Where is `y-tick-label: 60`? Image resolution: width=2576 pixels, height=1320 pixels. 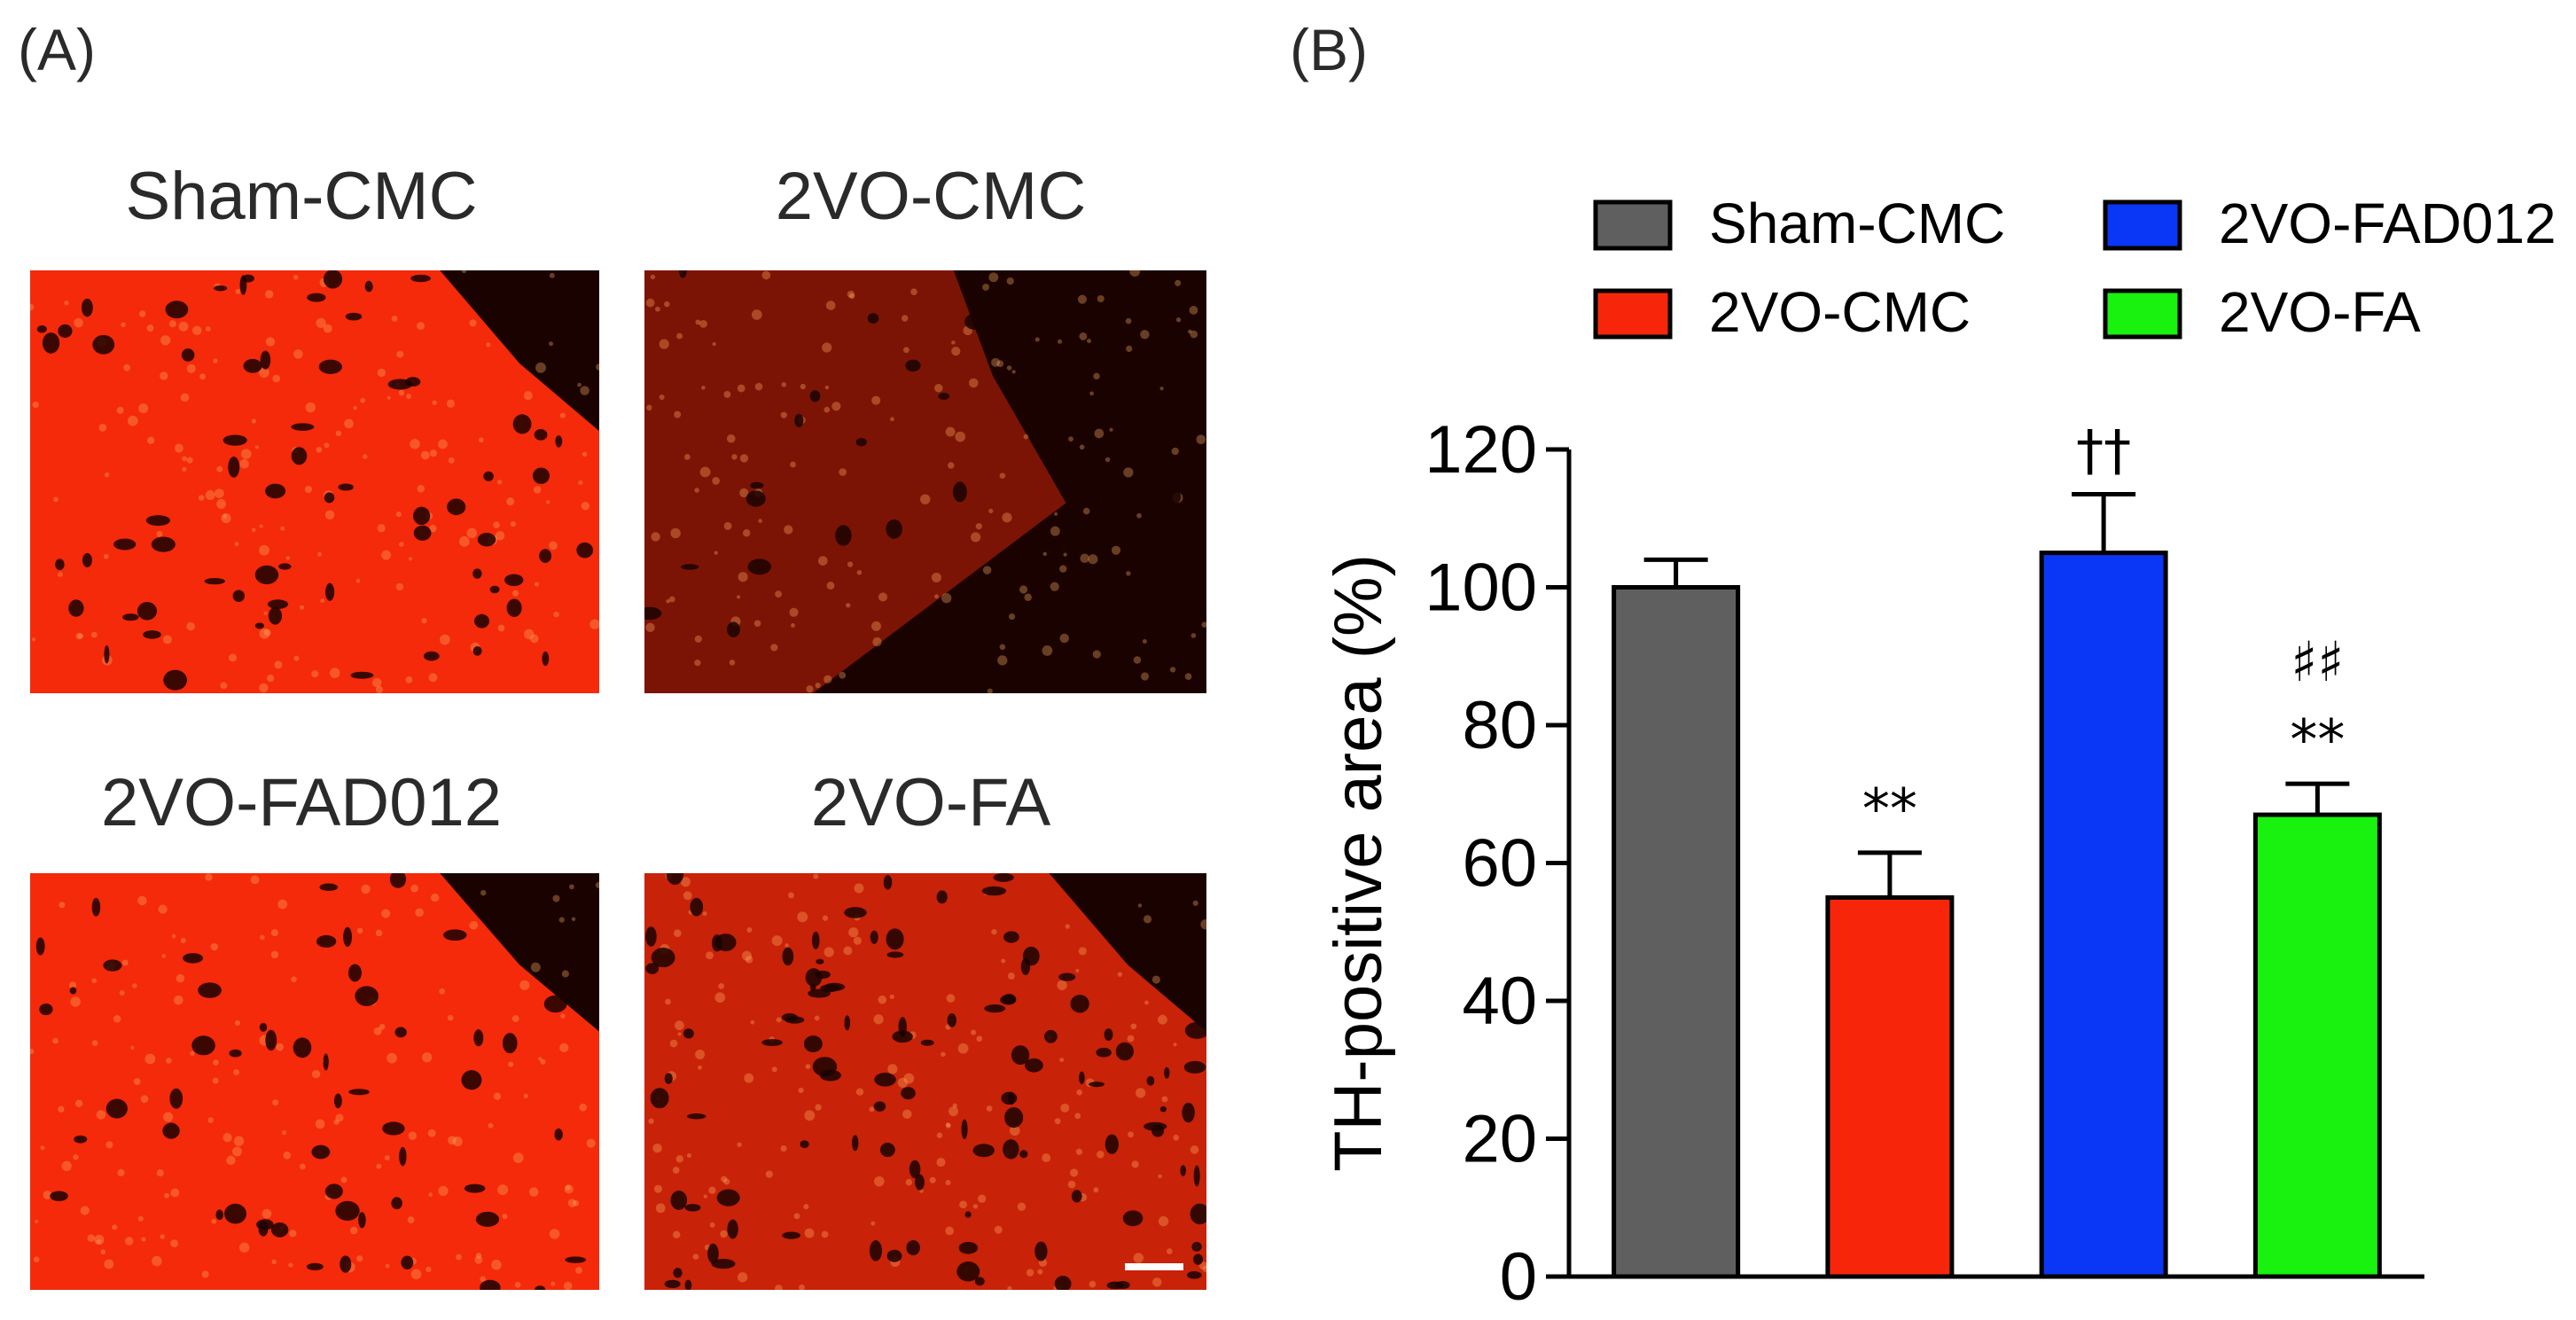
y-tick-label: 60 is located at coordinates (1499, 864).